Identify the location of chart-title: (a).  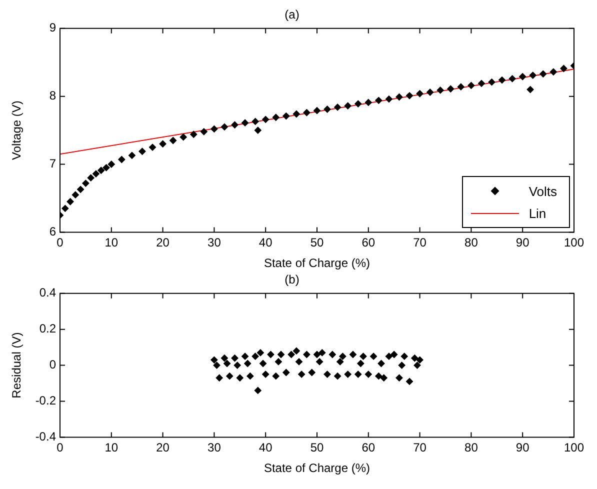
(292, 15).